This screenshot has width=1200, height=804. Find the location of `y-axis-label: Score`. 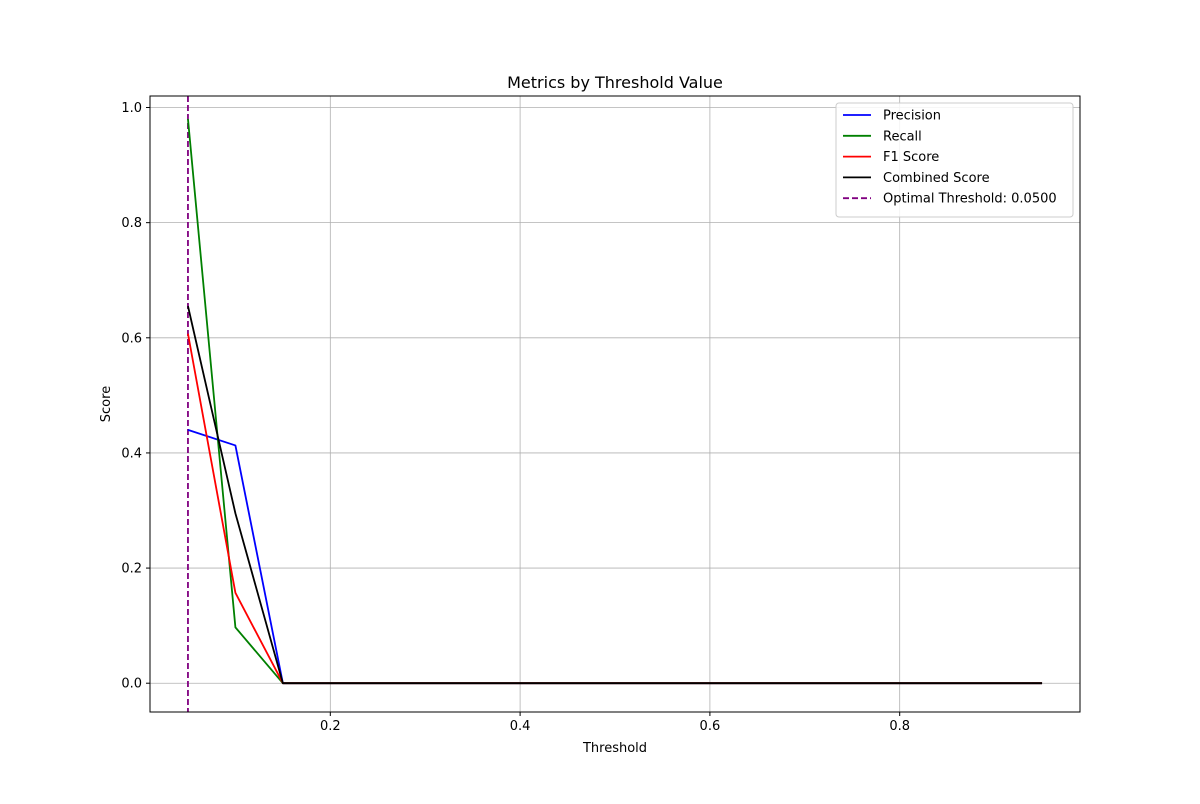

y-axis-label: Score is located at coordinates (106, 404).